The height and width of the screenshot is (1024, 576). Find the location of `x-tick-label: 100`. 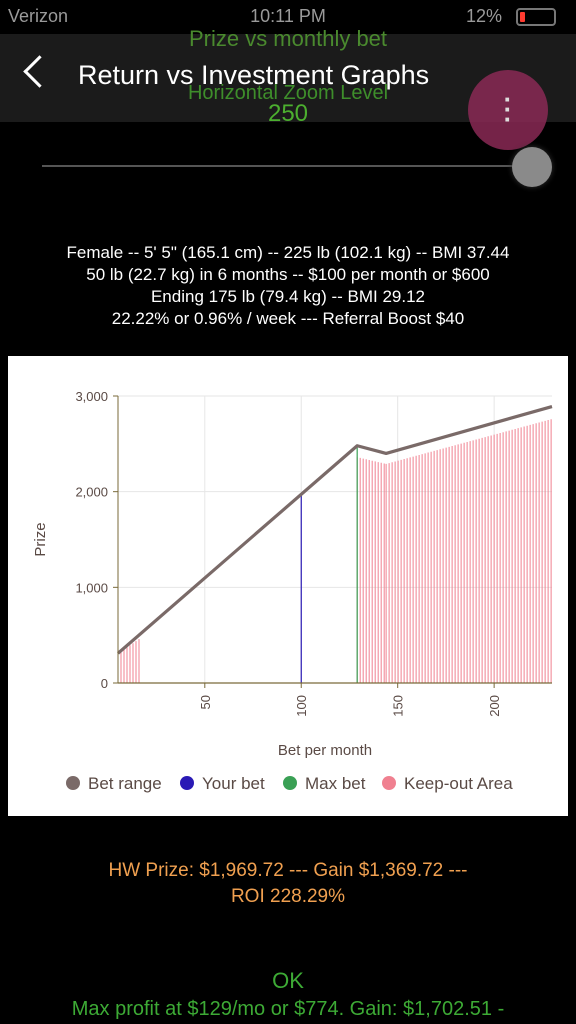

x-tick-label: 100 is located at coordinates (301, 706).